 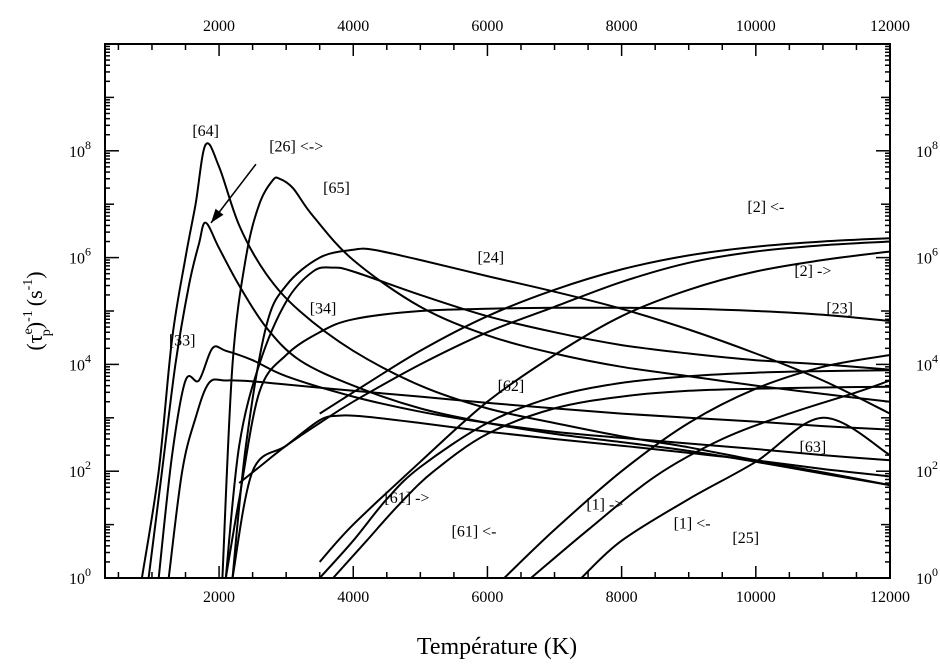 I want to click on curve-label: [64], so click(x=205, y=131).